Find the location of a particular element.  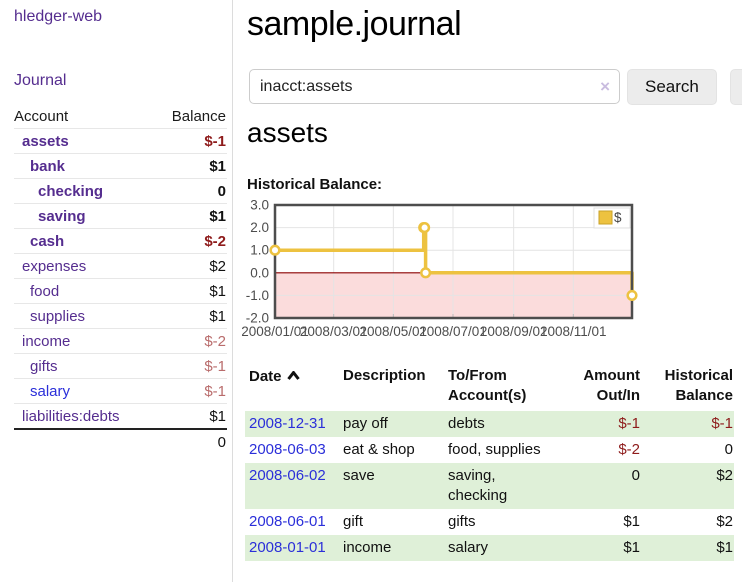

search-input is located at coordinates (434, 86).